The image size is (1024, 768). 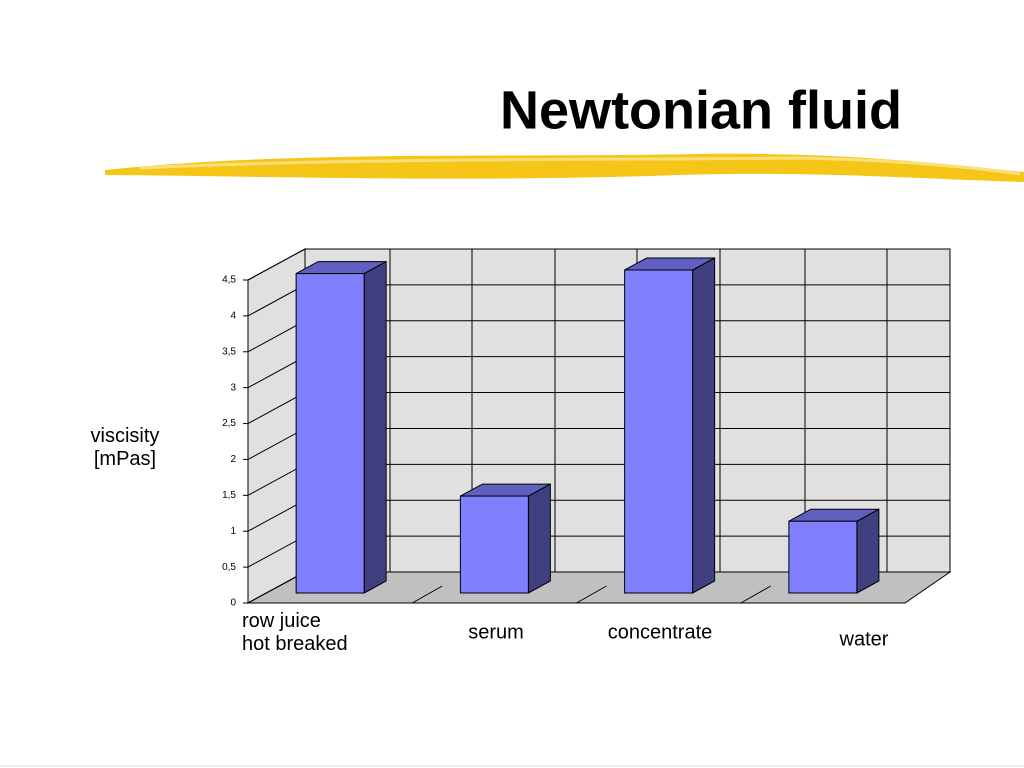 What do you see at coordinates (229, 495) in the screenshot?
I see `y-tick-label: 1,5` at bounding box center [229, 495].